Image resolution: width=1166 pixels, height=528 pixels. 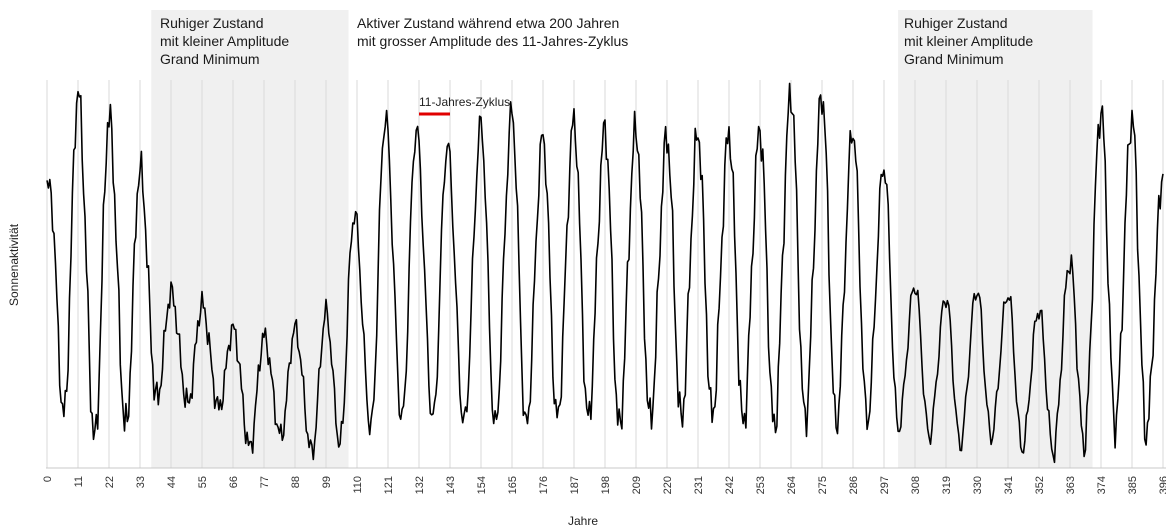 I want to click on x-tick-label: 264, so click(x=792, y=485).